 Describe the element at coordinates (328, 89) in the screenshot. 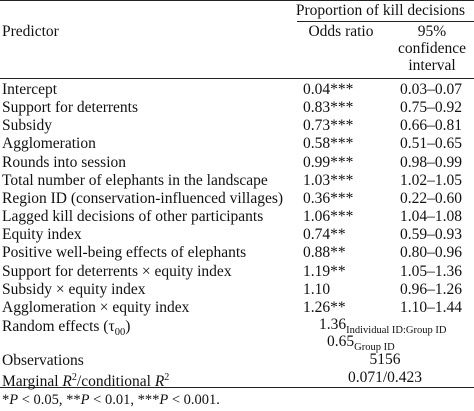

I see `row-odds-ratio: 0.04***` at that location.